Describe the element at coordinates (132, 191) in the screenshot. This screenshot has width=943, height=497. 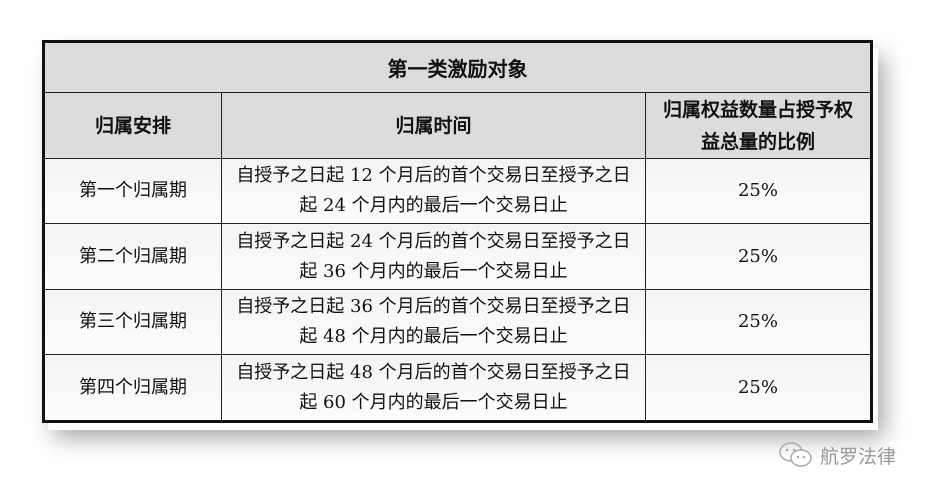
I see `period-cell: 第一个归属期` at that location.